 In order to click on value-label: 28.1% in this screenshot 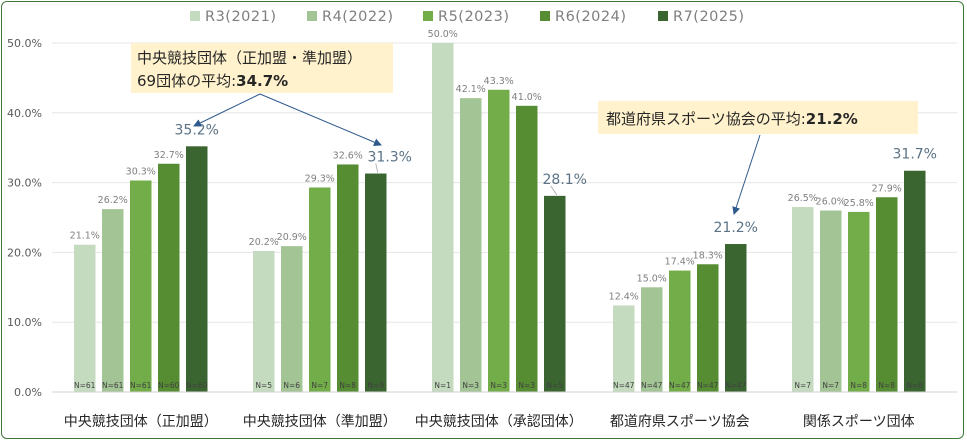, I will do `click(565, 180)`.